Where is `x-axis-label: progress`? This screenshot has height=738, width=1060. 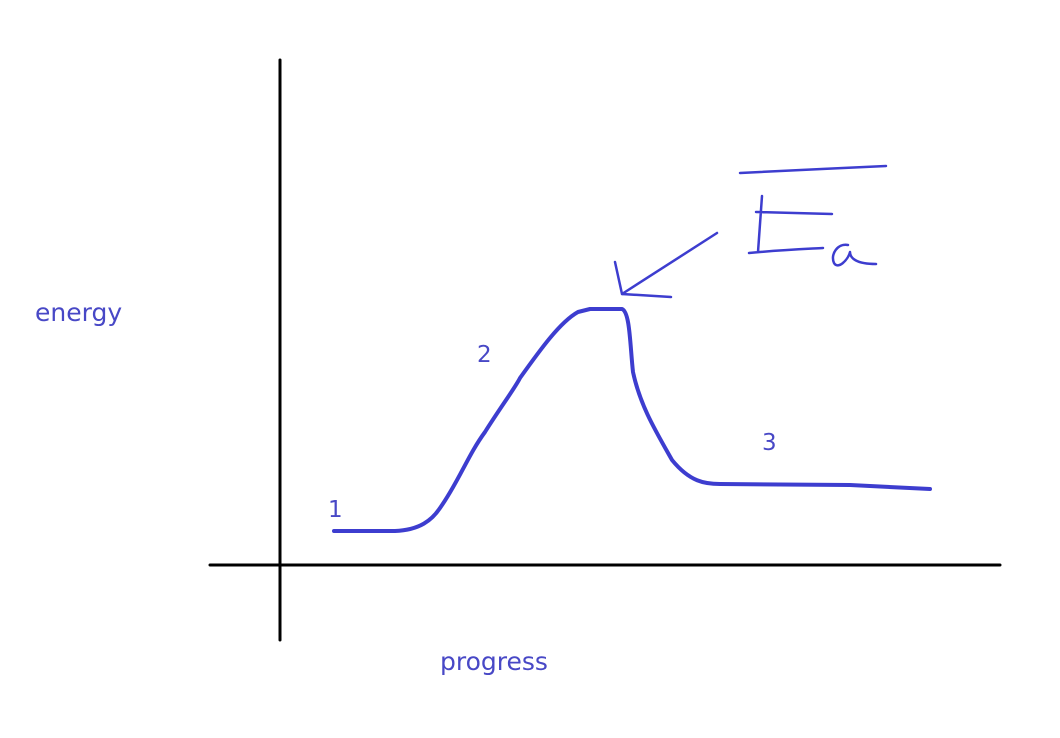
x-axis-label: progress is located at coordinates (494, 661).